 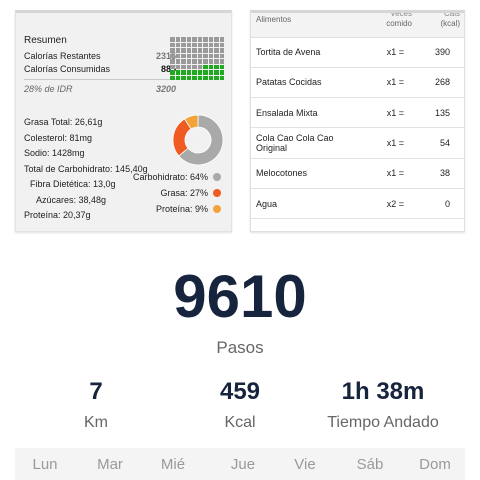 What do you see at coordinates (440, 52) in the screenshot?
I see `food-calories-cell: 390` at bounding box center [440, 52].